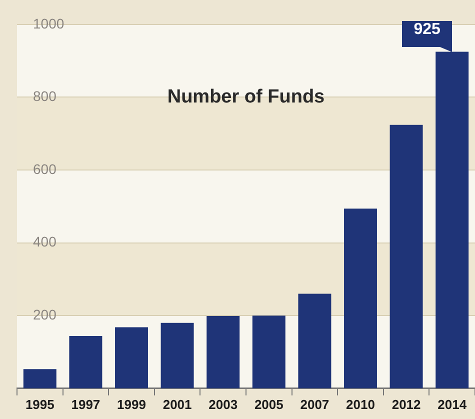 The image size is (475, 419). Describe the element at coordinates (269, 404) in the screenshot. I see `x-tick-label: 2005` at that location.